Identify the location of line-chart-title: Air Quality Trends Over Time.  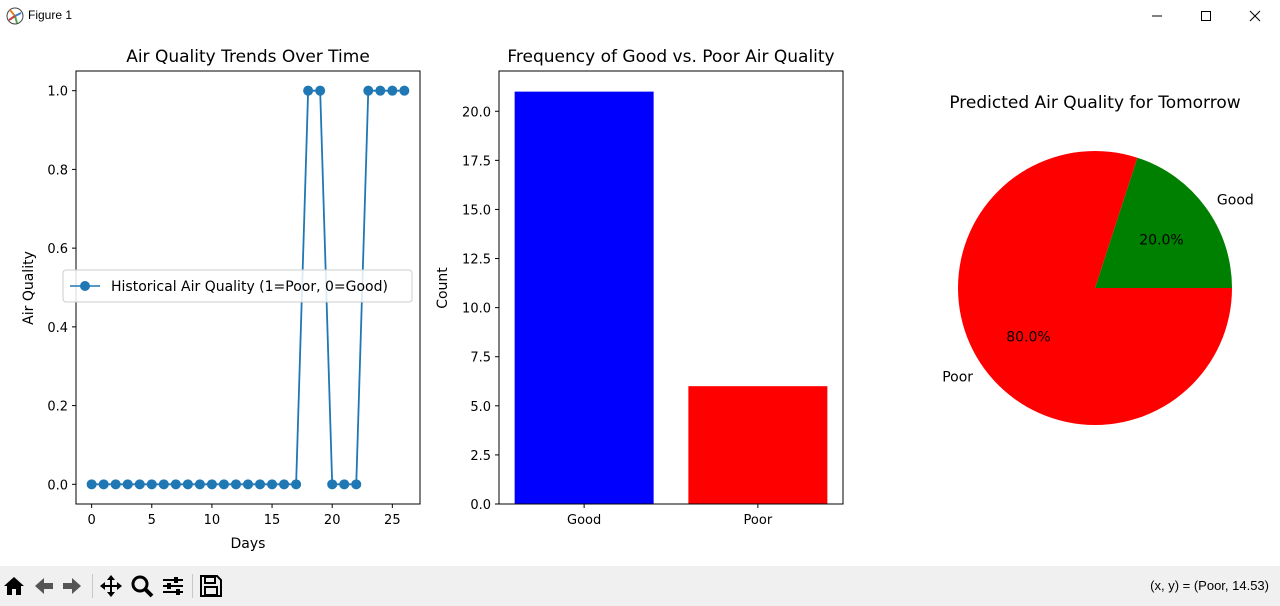
(248, 57).